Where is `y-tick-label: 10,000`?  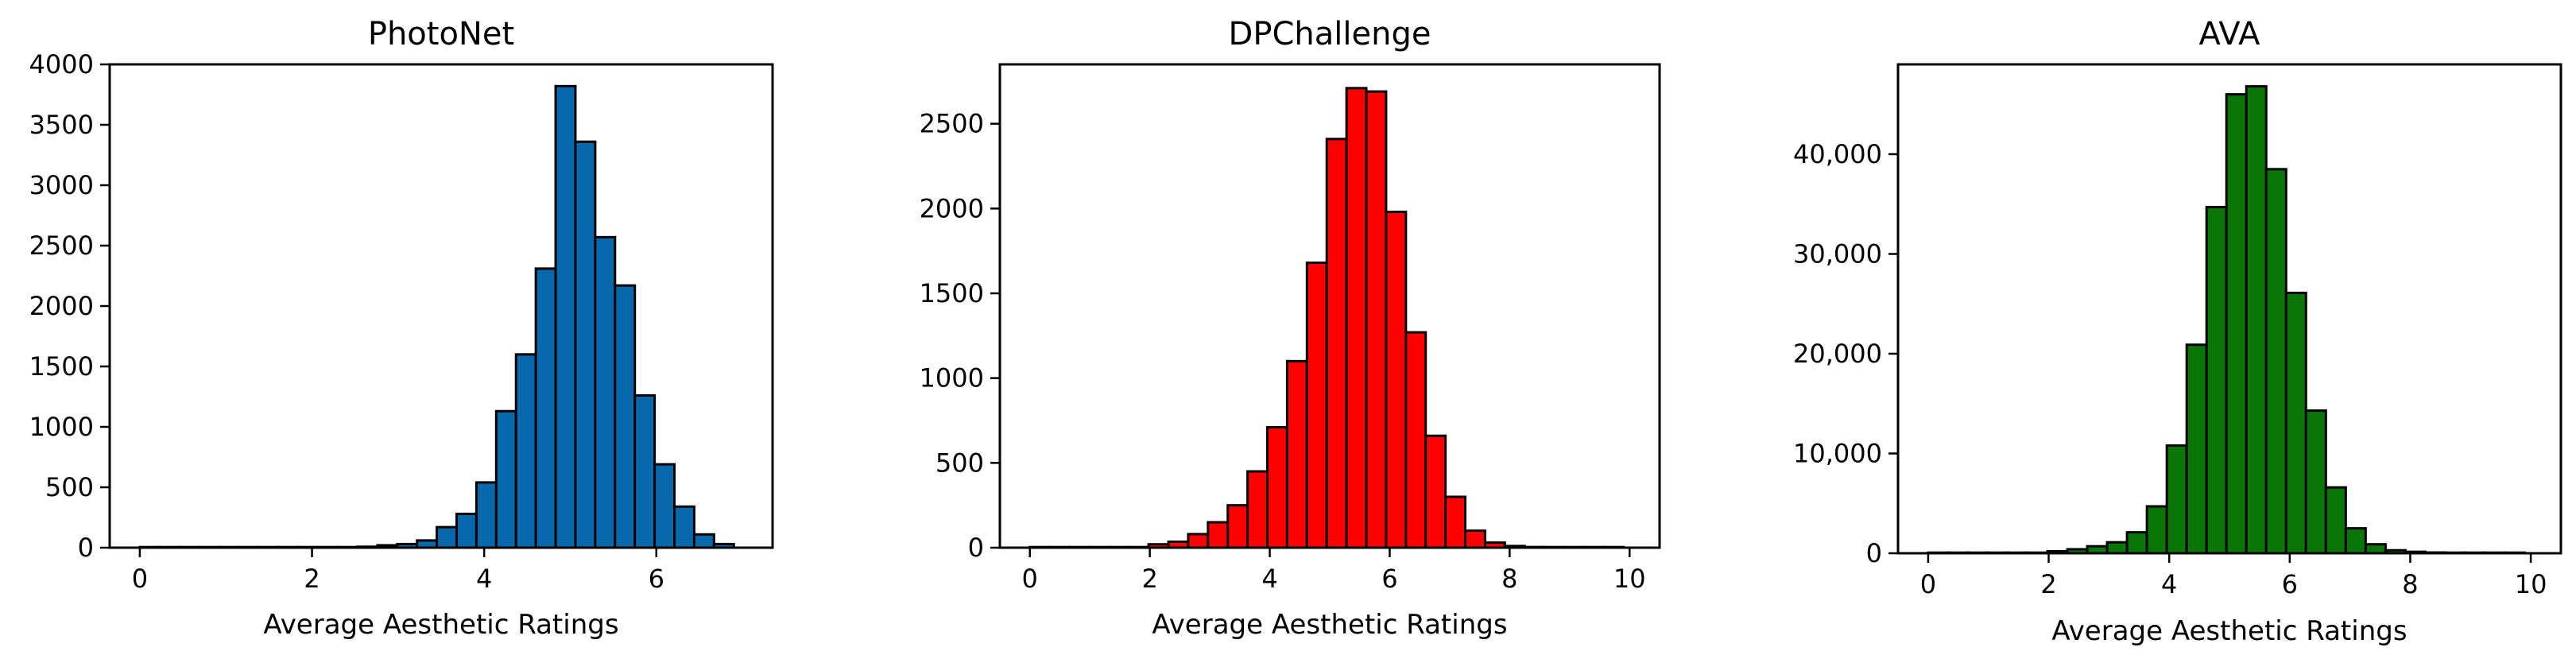 y-tick-label: 10,000 is located at coordinates (1837, 453).